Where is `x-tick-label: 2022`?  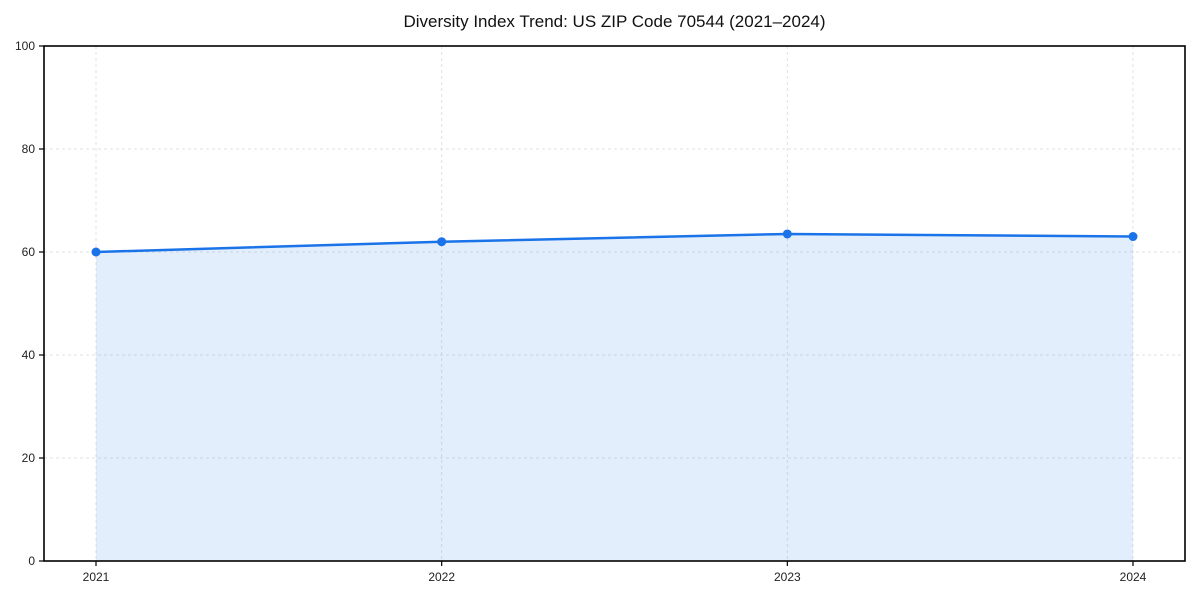
x-tick-label: 2022 is located at coordinates (441, 577).